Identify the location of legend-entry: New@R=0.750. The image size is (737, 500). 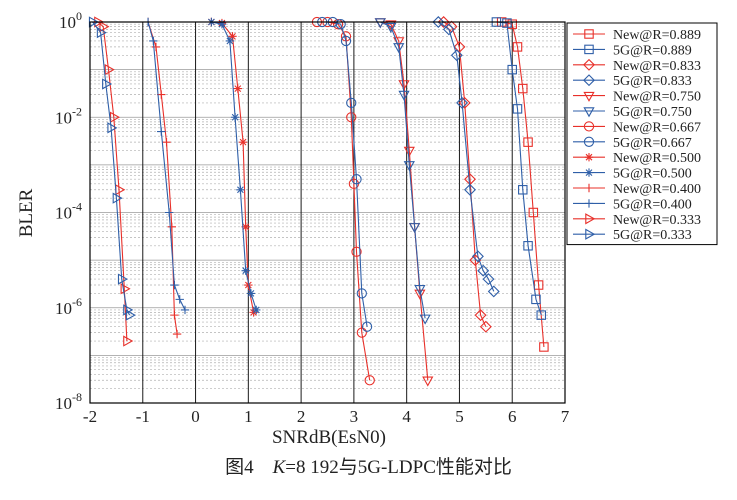
(637, 97).